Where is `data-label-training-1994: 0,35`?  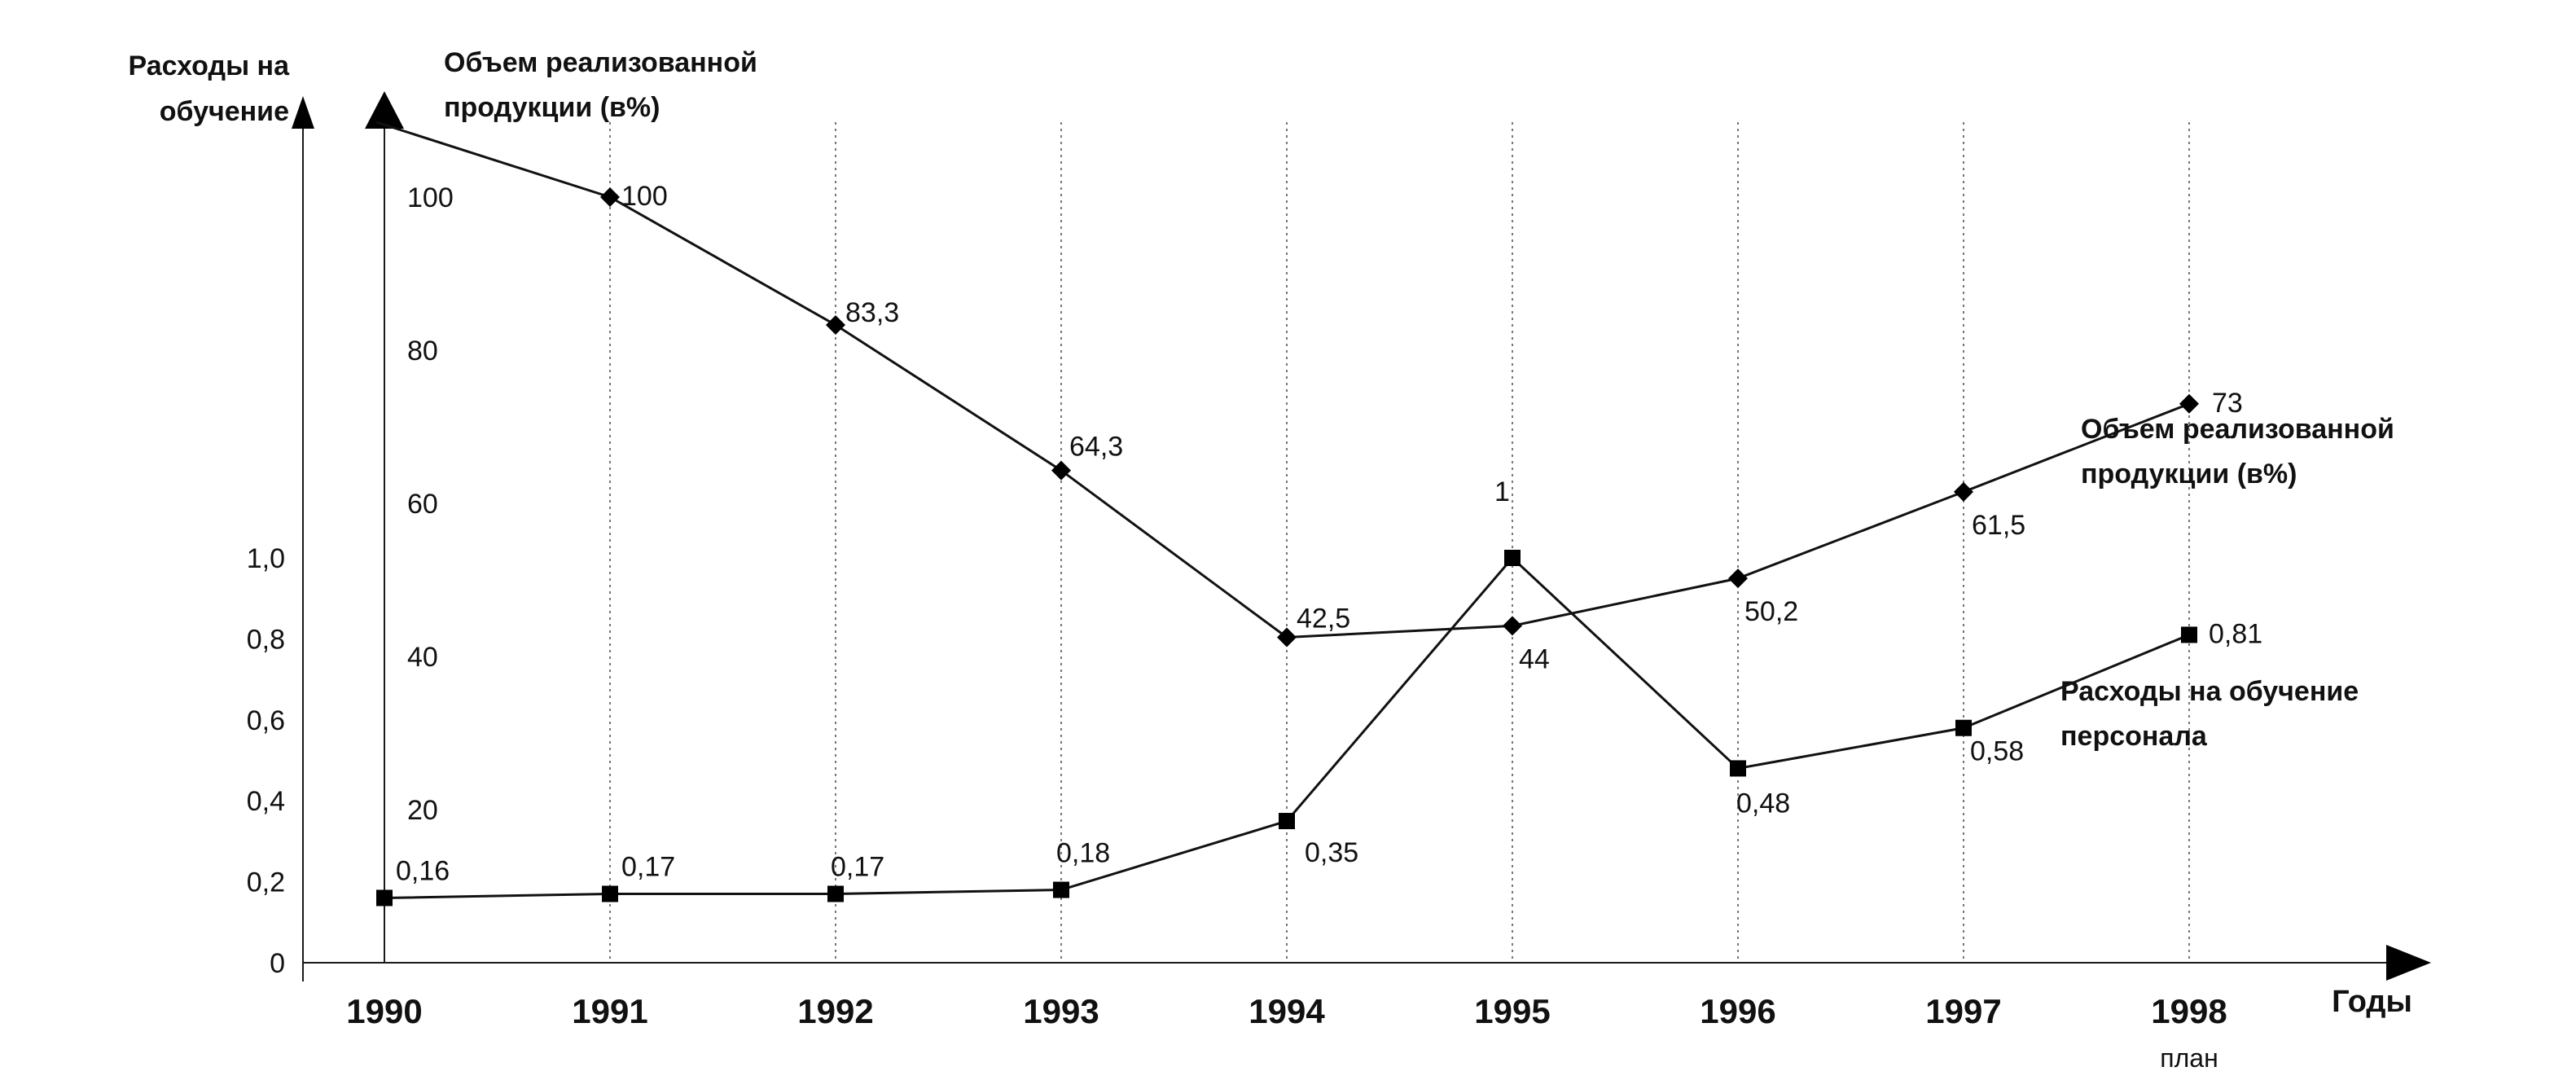 data-label-training-1994: 0,35 is located at coordinates (1331, 853).